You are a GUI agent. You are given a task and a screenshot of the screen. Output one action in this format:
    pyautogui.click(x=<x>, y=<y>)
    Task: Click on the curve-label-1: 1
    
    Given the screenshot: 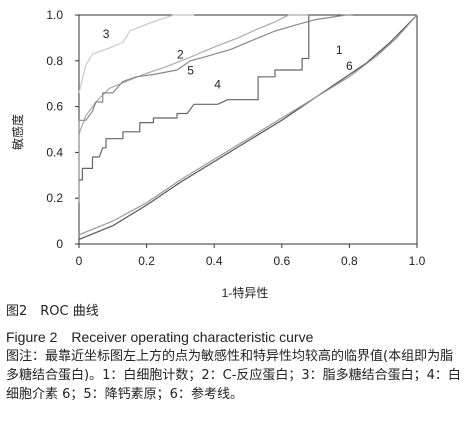 What is the action you would take?
    pyautogui.click(x=339, y=50)
    